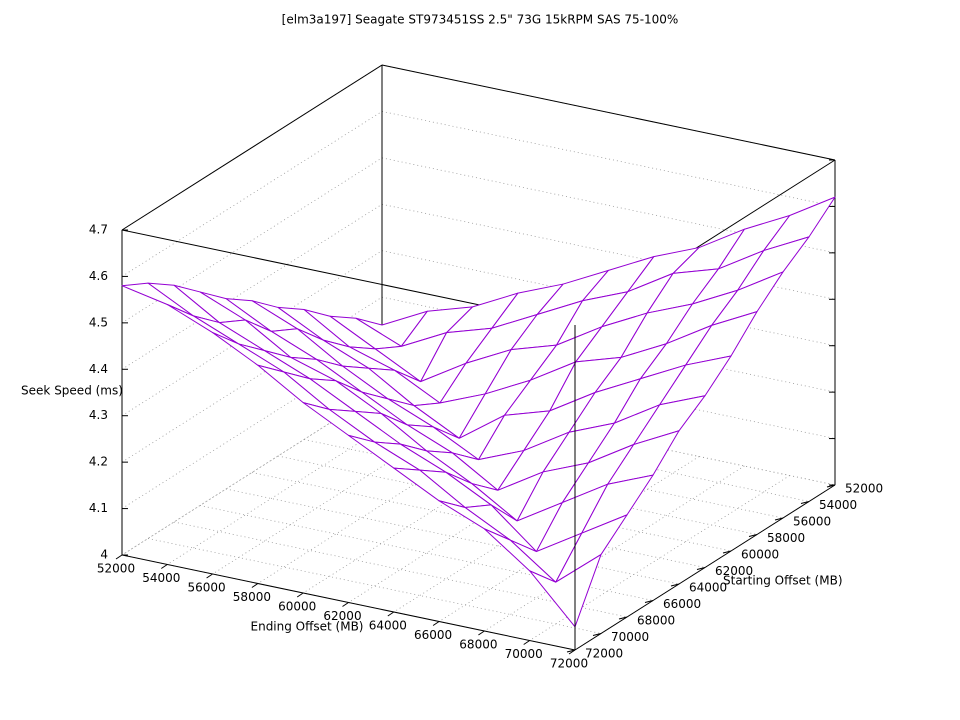 This screenshot has width=960, height=720. Describe the element at coordinates (682, 604) in the screenshot. I see `y-tick-label: 66000` at that location.